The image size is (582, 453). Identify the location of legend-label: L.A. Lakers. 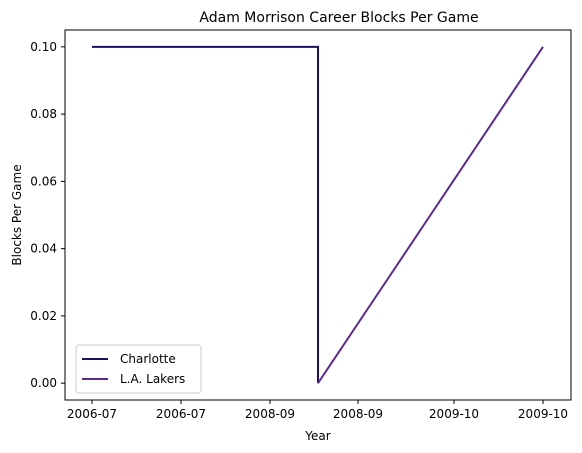
(152, 379).